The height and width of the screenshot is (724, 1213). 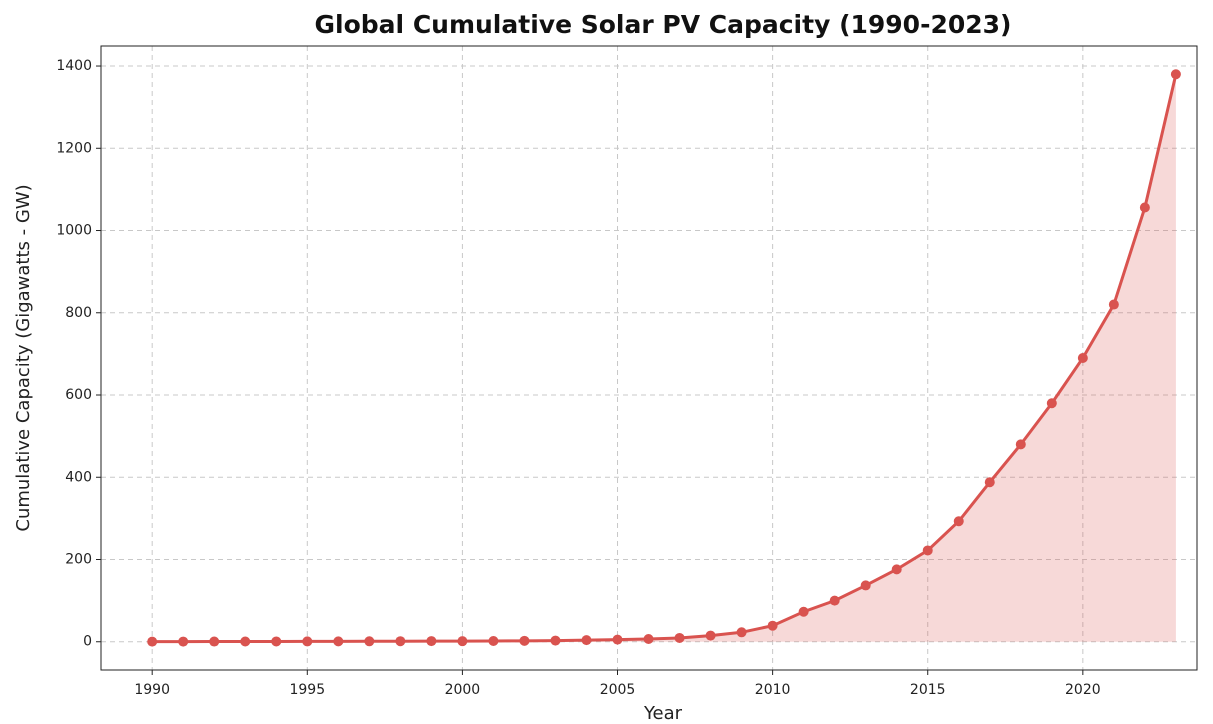 What do you see at coordinates (928, 690) in the screenshot?
I see `x-tick-label: 2015` at bounding box center [928, 690].